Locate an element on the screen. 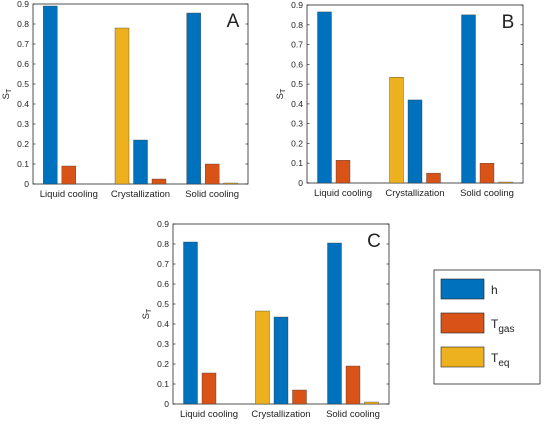  legend-label-t-gas: Tgas is located at coordinates (502, 326).